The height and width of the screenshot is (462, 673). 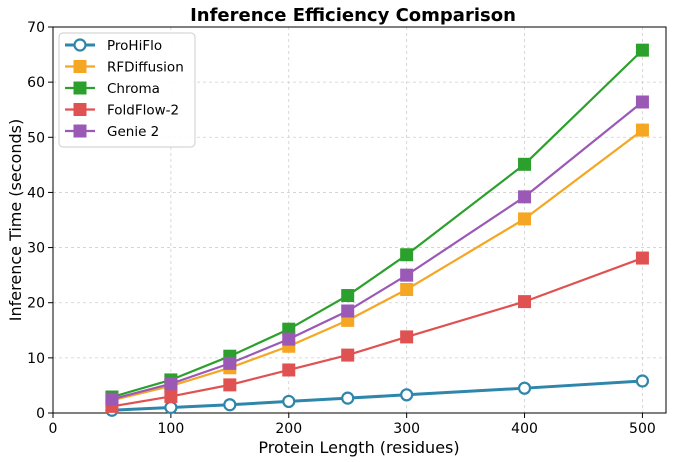 I want to click on y-tick-label: 70, so click(x=36, y=28).